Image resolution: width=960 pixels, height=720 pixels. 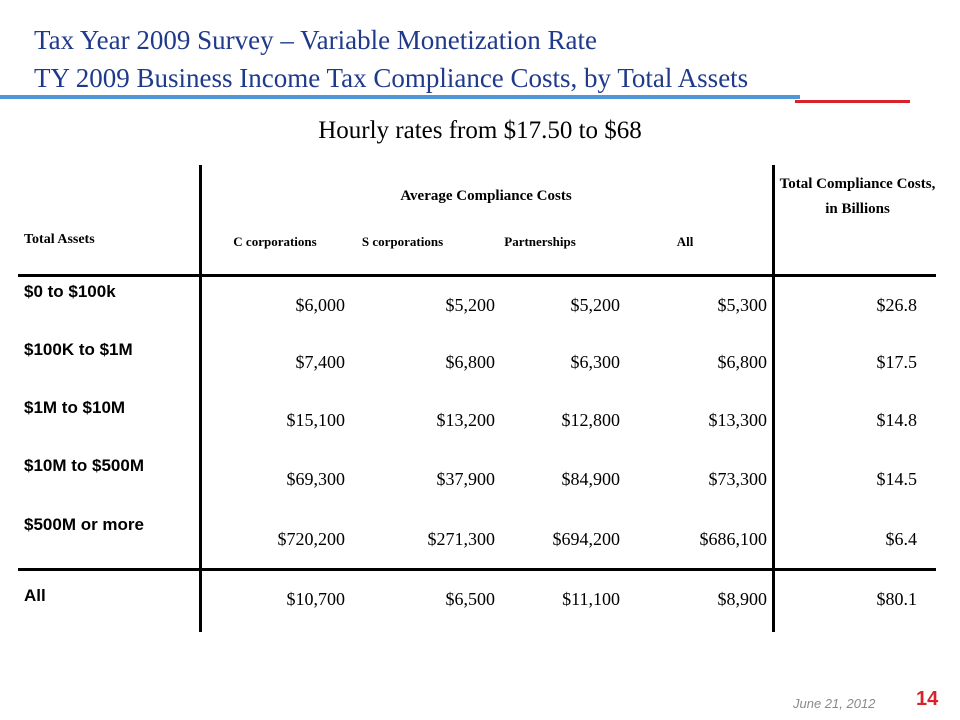 I want to click on title-underline-blue, so click(x=400, y=97).